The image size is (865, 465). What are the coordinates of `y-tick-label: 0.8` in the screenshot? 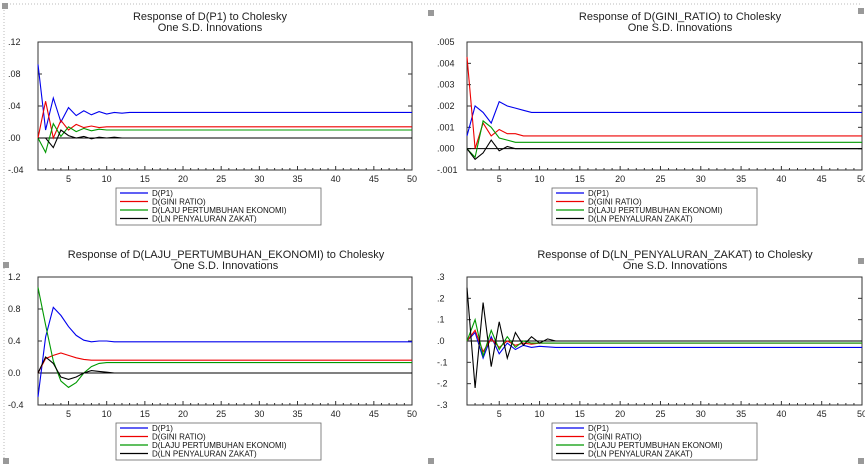 It's located at (14, 309).